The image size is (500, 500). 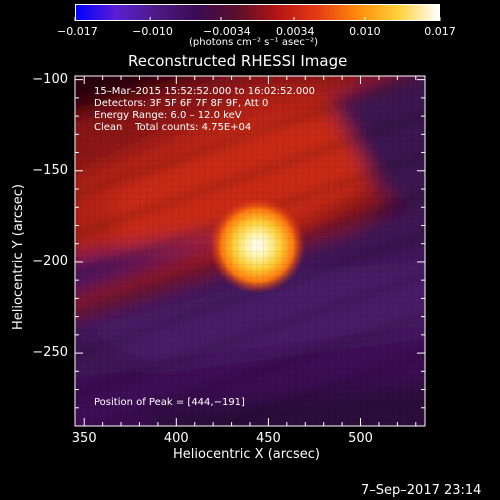 I want to click on y-tick-label: −200, so click(x=50, y=261).